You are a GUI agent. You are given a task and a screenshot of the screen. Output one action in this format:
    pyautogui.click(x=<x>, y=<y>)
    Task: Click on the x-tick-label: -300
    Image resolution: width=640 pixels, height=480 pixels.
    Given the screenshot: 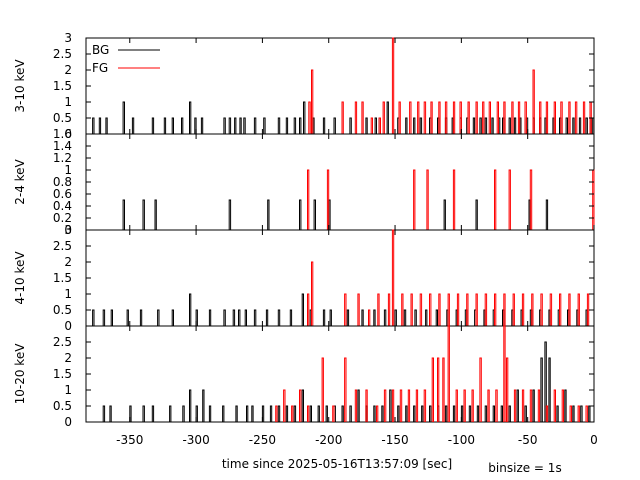 What is the action you would take?
    pyautogui.click(x=195, y=440)
    